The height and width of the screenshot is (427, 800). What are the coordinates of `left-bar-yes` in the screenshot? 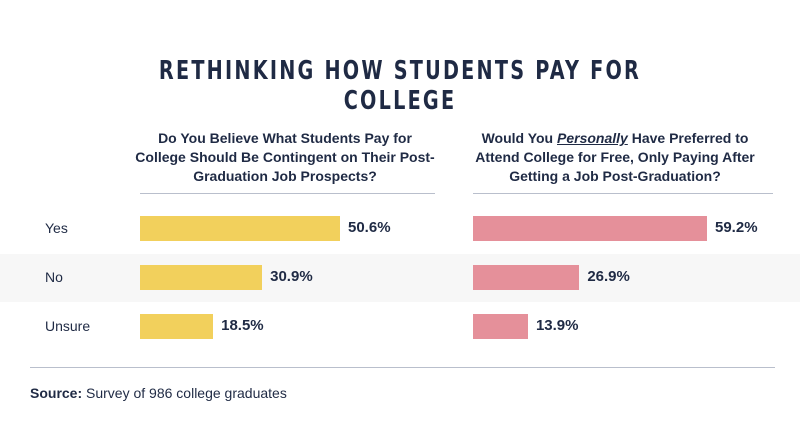 It's located at (240, 228).